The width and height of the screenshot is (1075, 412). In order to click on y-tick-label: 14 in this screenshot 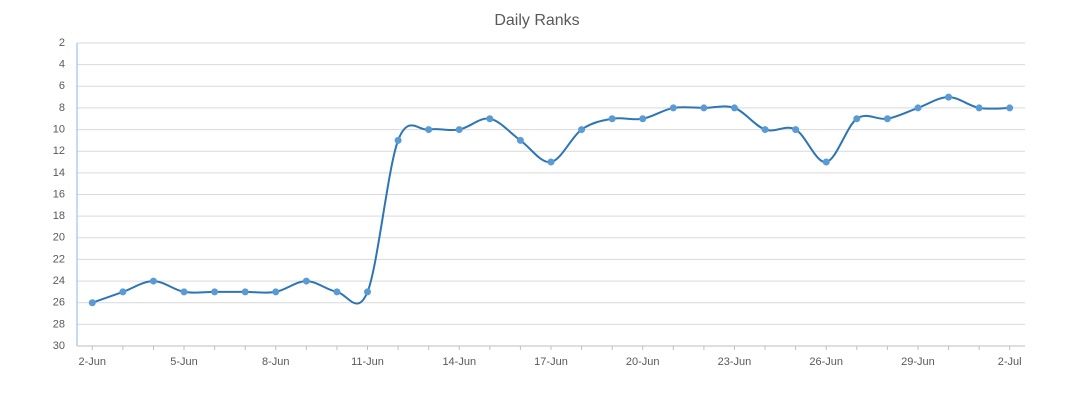, I will do `click(59, 173)`.